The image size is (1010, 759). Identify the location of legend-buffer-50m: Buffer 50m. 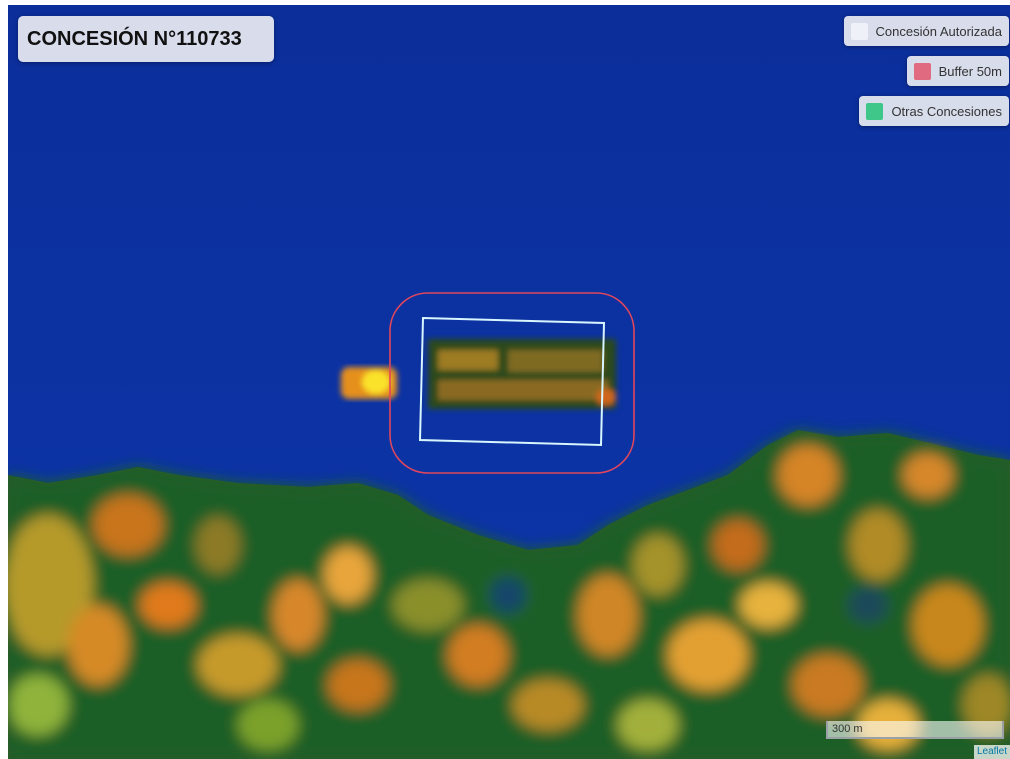
(957, 71).